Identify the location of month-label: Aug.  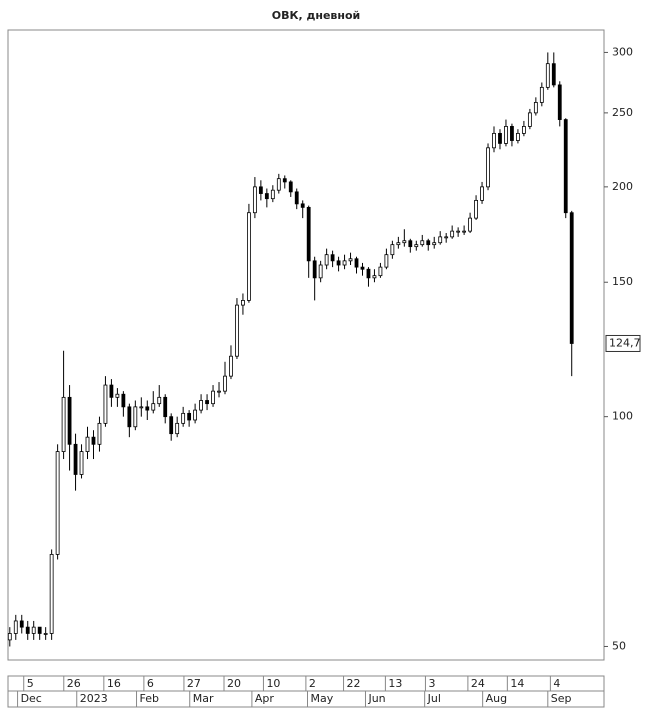
(496, 698).